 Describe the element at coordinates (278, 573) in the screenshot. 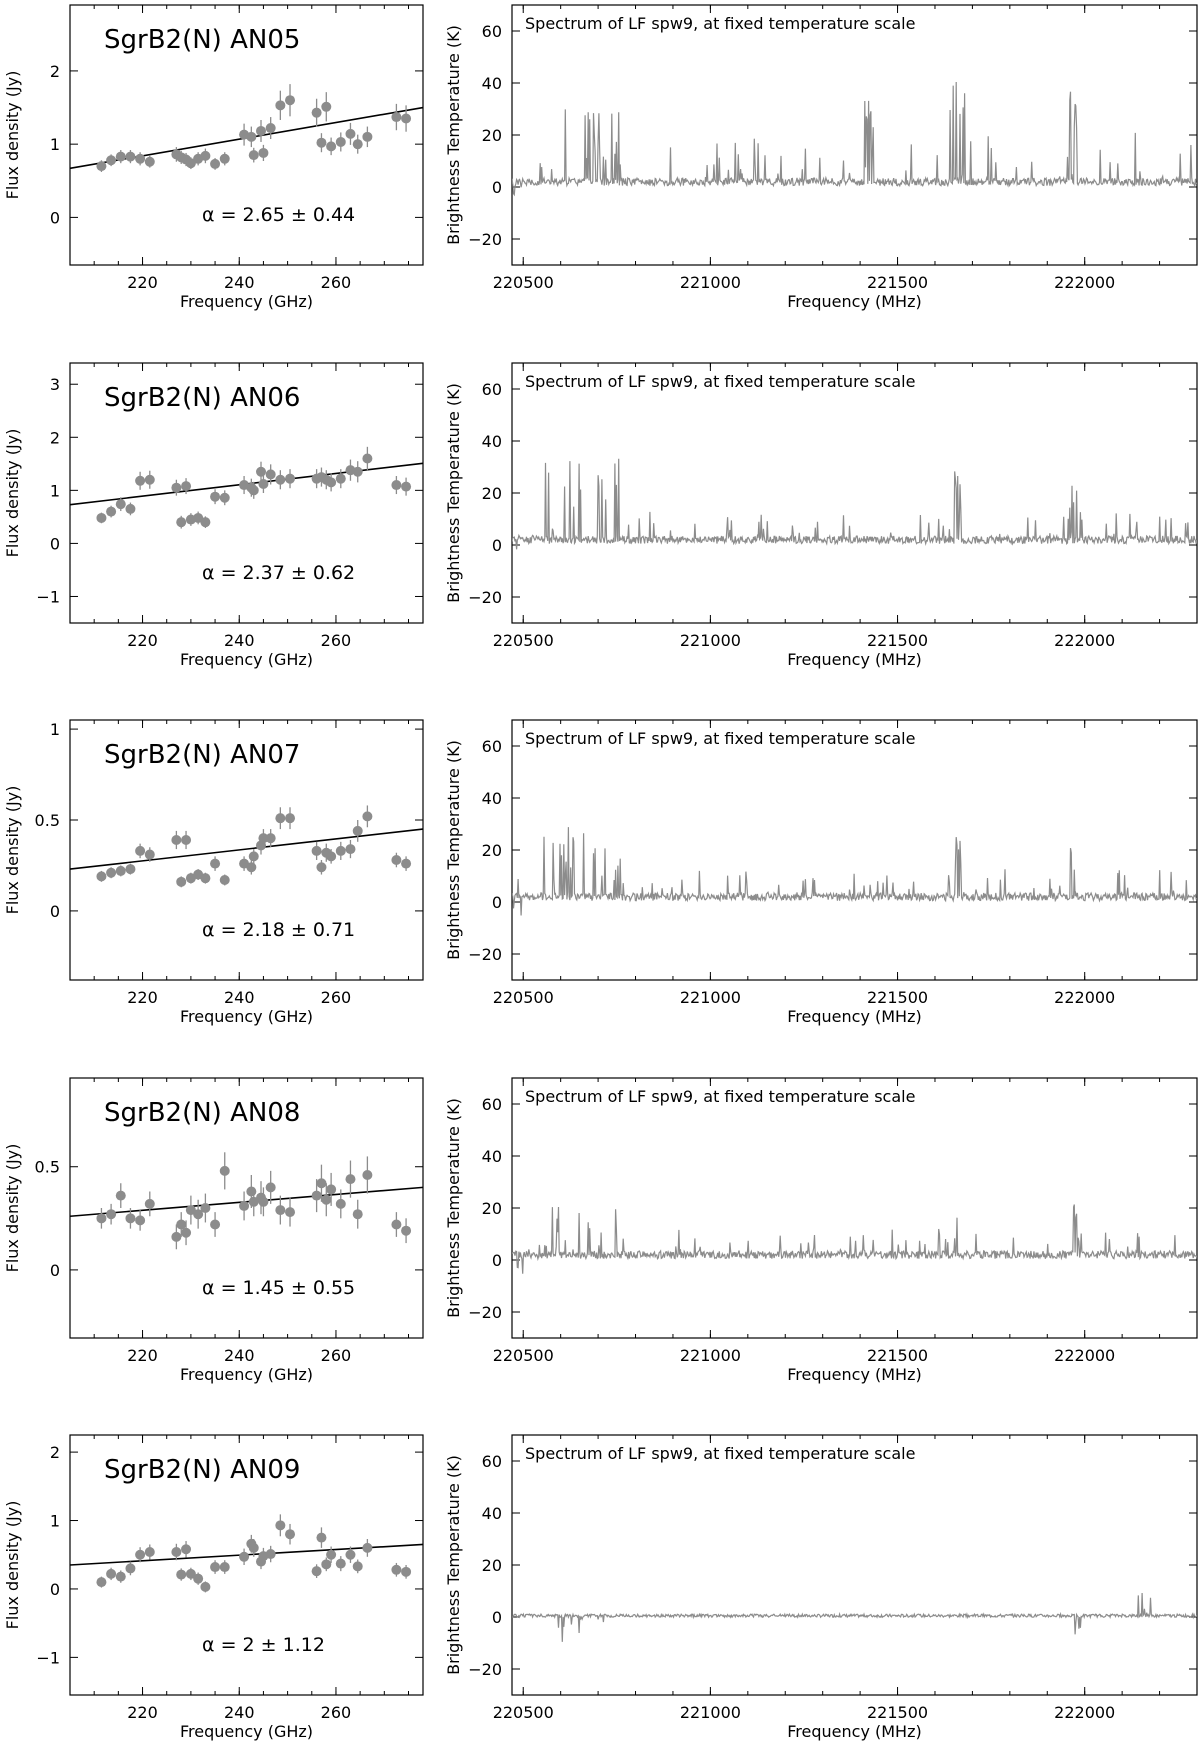

I see `alpha-annotation: α = 2.37 ± 0.62` at that location.